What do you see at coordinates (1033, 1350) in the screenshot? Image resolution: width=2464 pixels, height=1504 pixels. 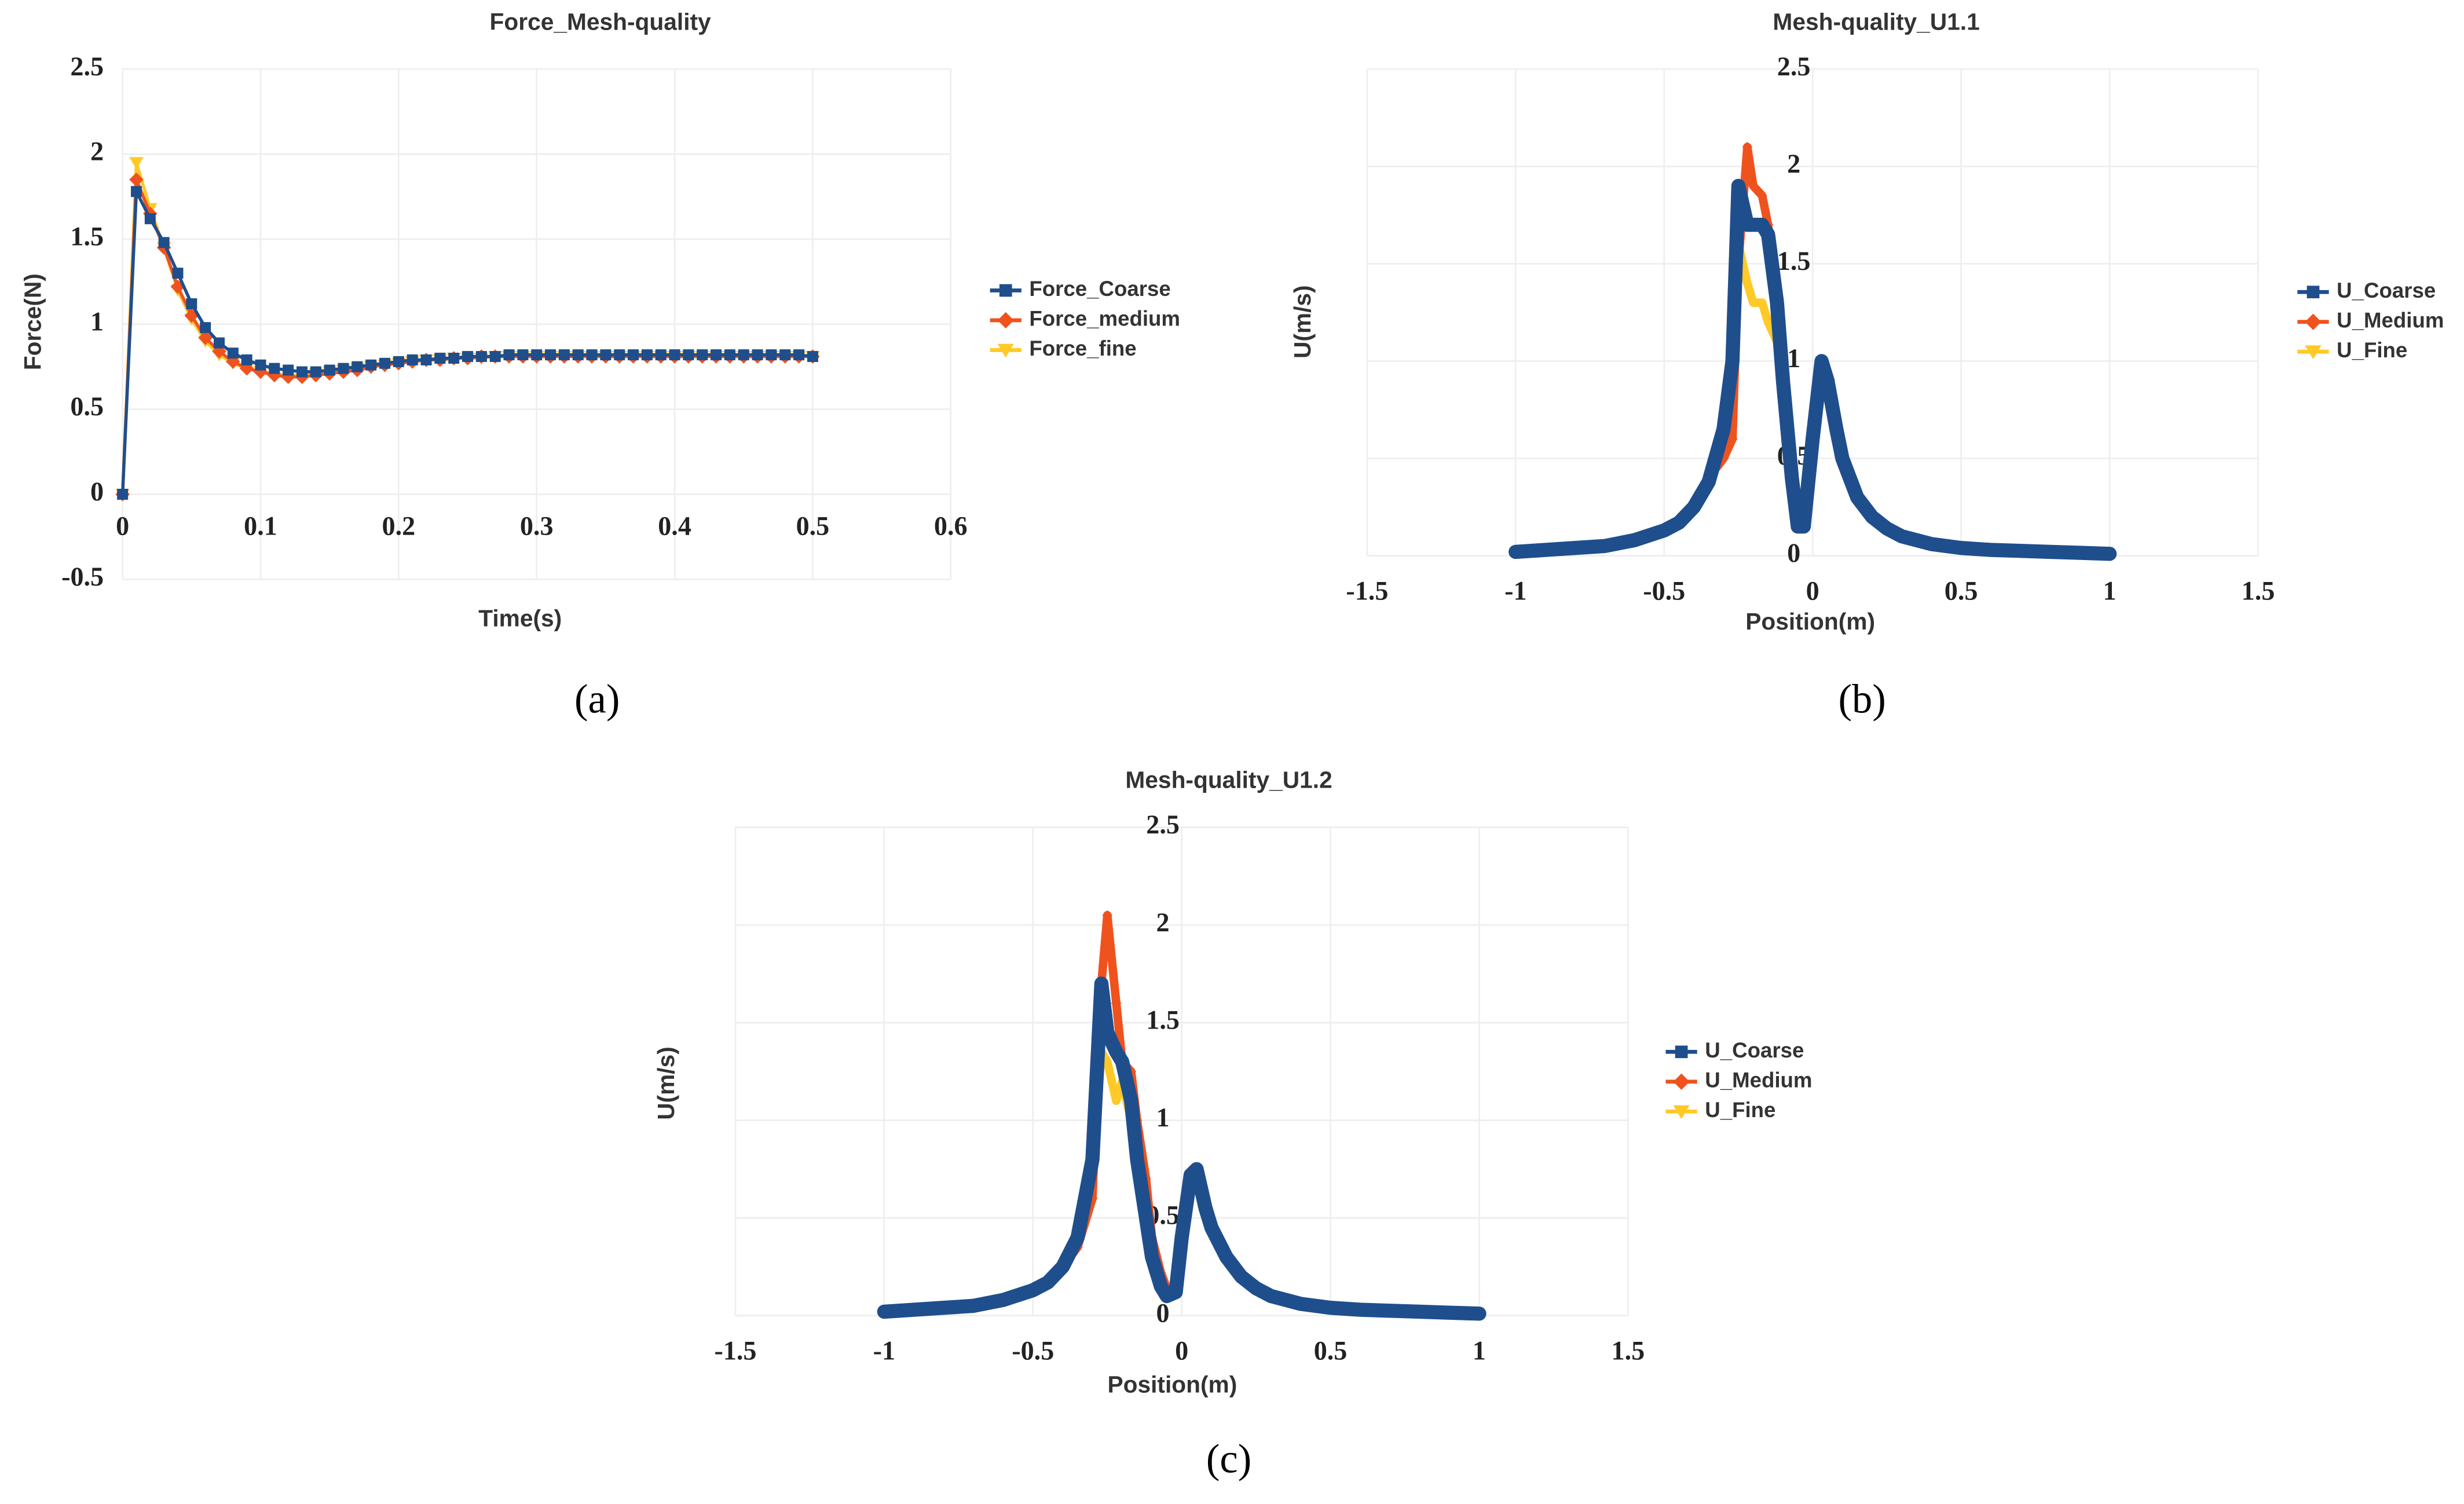 I see `x-tick-label: -0.5` at bounding box center [1033, 1350].